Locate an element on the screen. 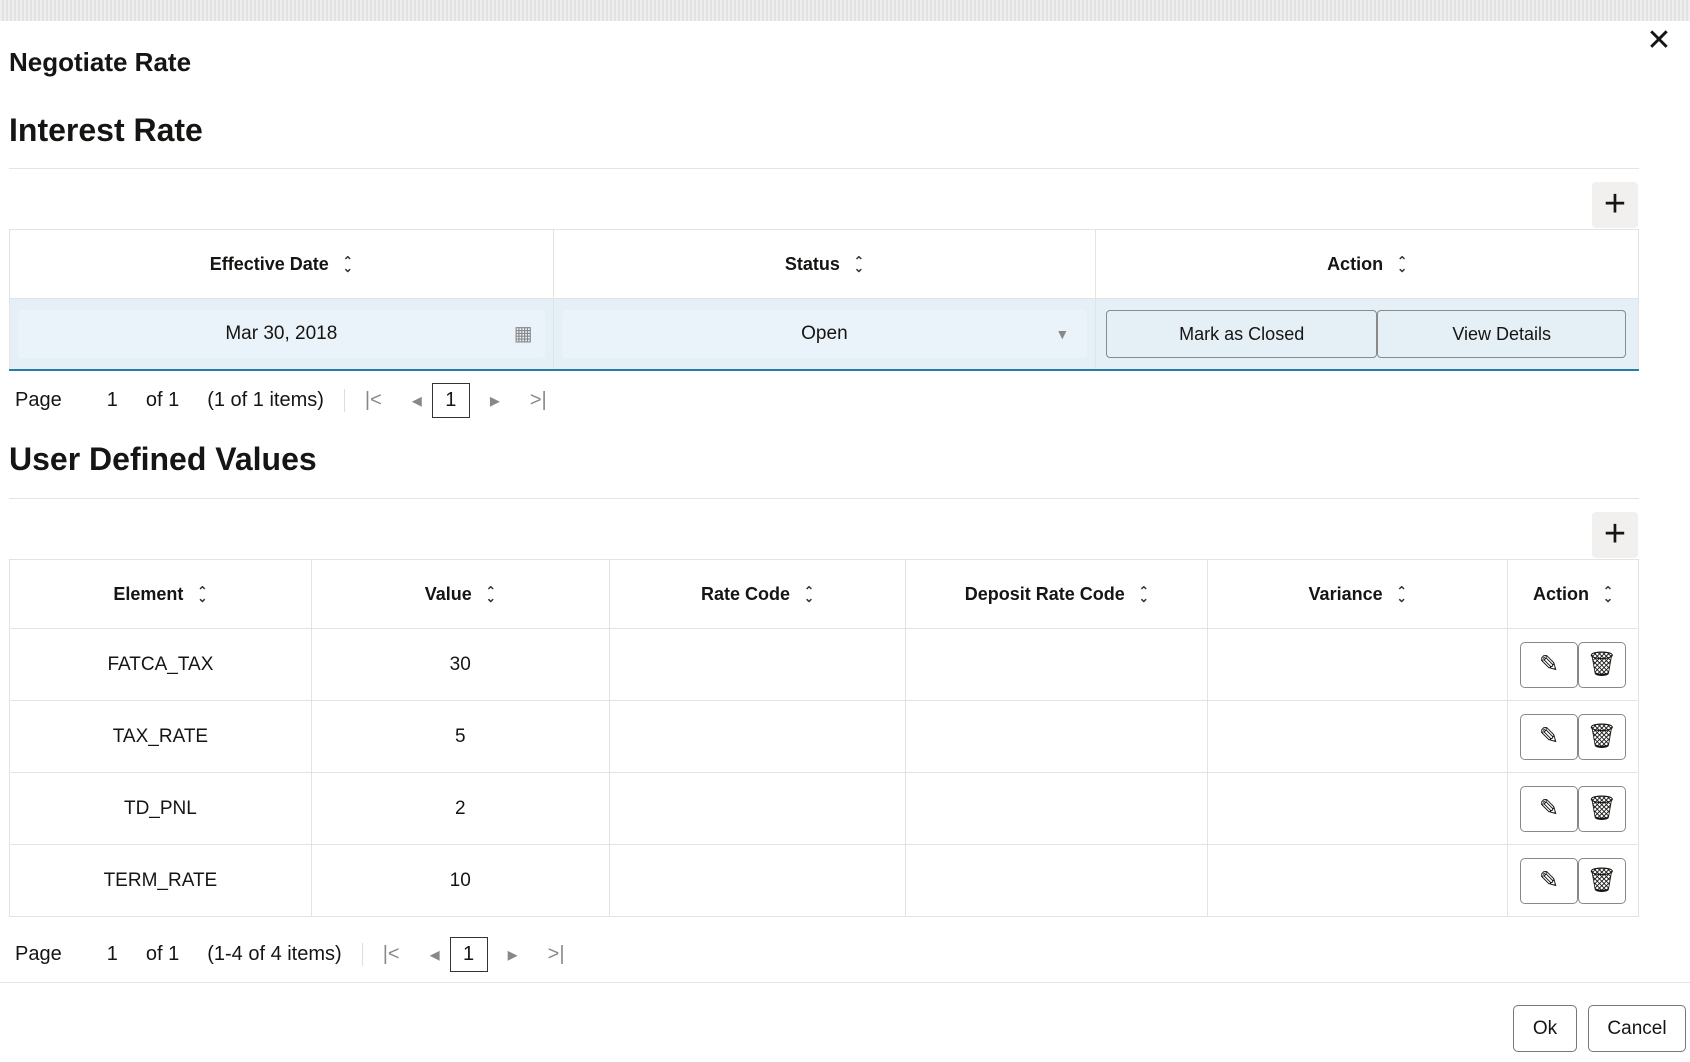 The image size is (1690, 1062). column-label: Variance is located at coordinates (1345, 593).